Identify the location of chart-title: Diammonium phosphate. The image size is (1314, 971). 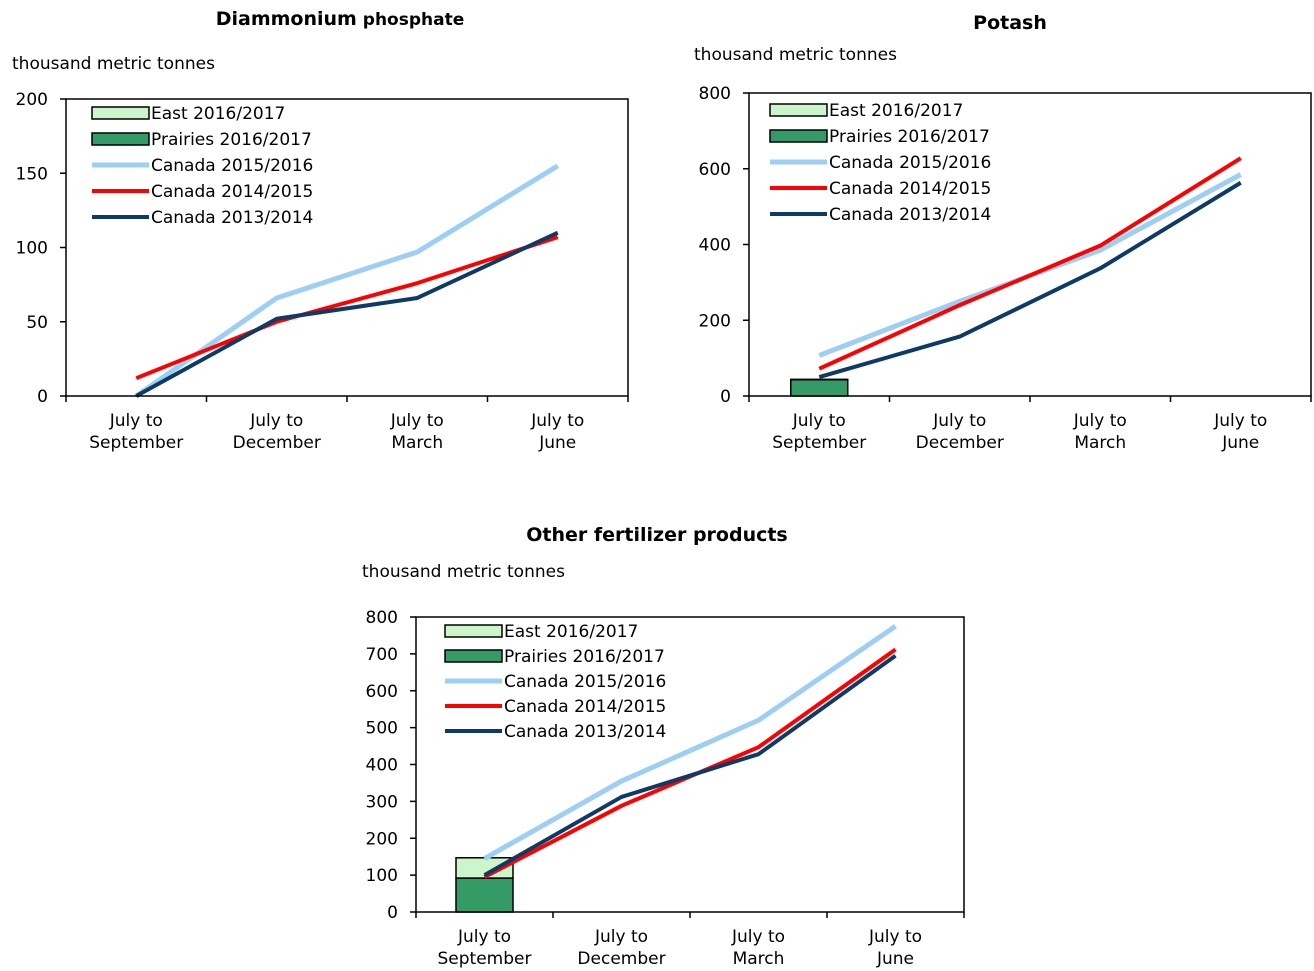
(340, 19).